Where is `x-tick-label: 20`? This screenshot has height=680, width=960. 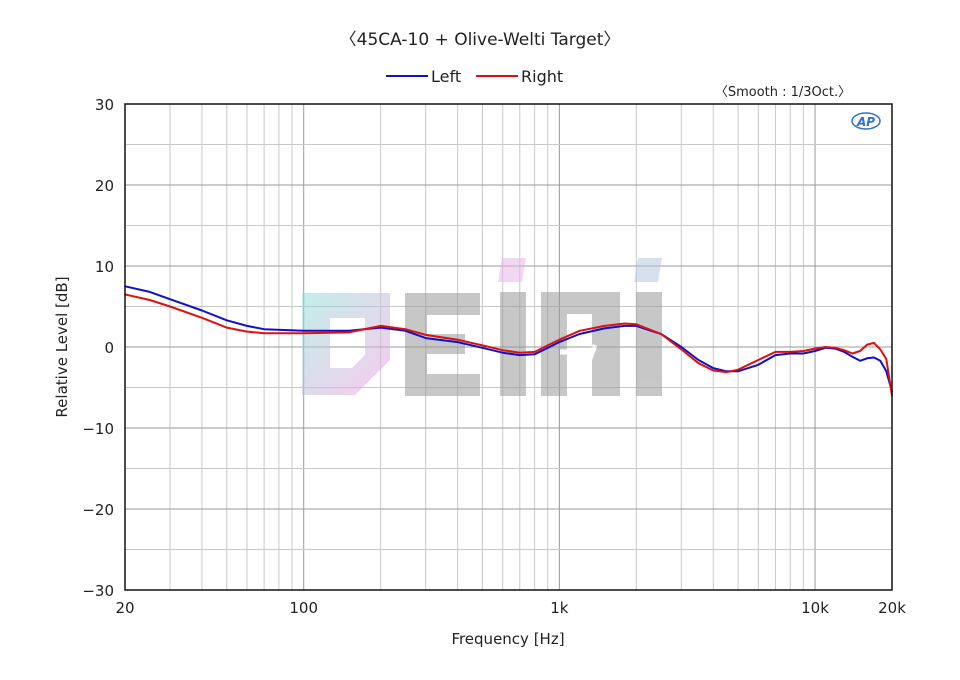
x-tick-label: 20 is located at coordinates (124, 608).